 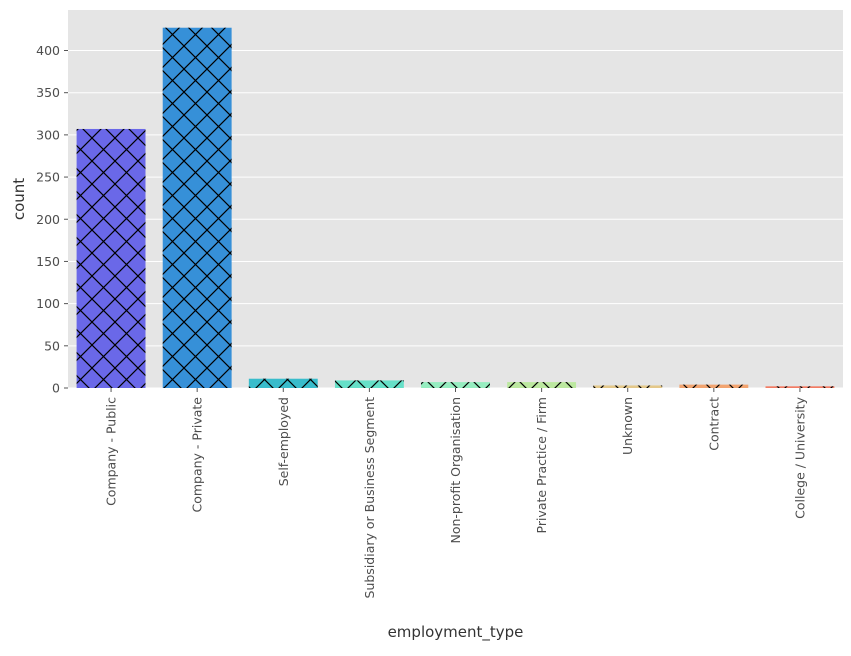 What do you see at coordinates (56, 388) in the screenshot?
I see `y-tick-label: 0` at bounding box center [56, 388].